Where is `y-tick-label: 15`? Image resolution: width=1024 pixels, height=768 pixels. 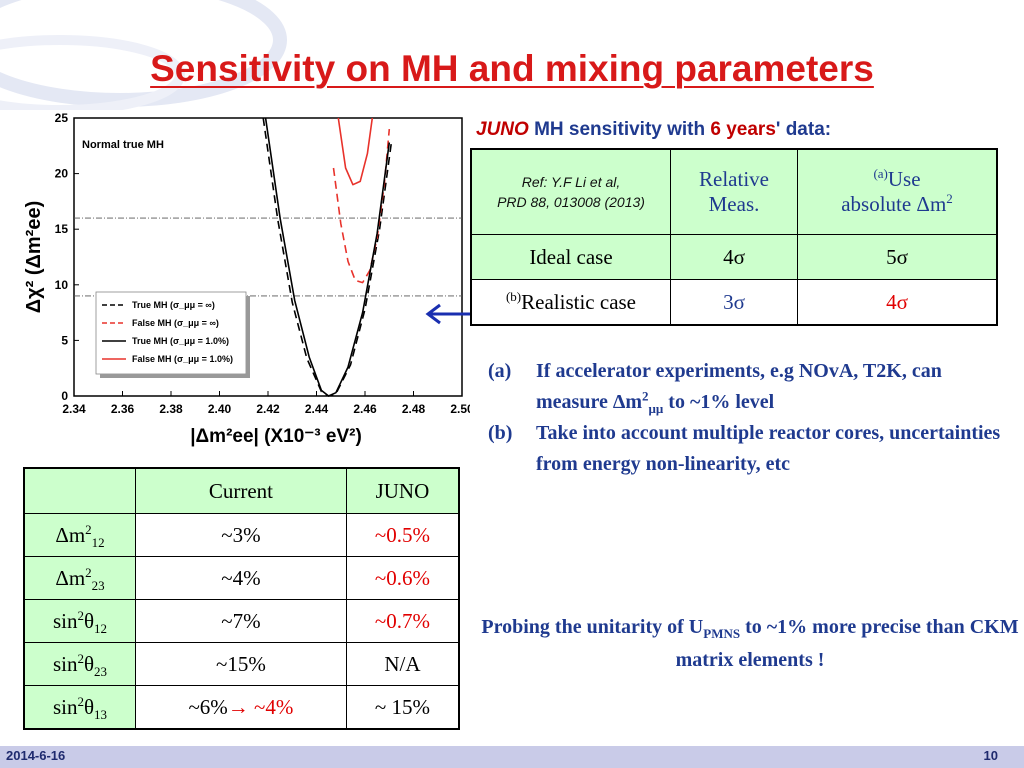
y-tick-label: 15 is located at coordinates (62, 229).